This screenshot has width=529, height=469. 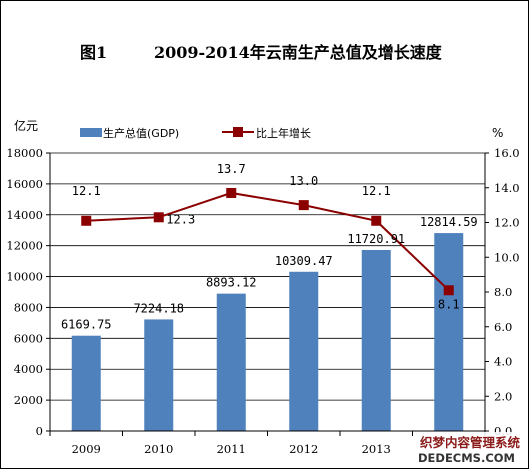 What do you see at coordinates (158, 449) in the screenshot?
I see `x-tick-label: 2010` at bounding box center [158, 449].